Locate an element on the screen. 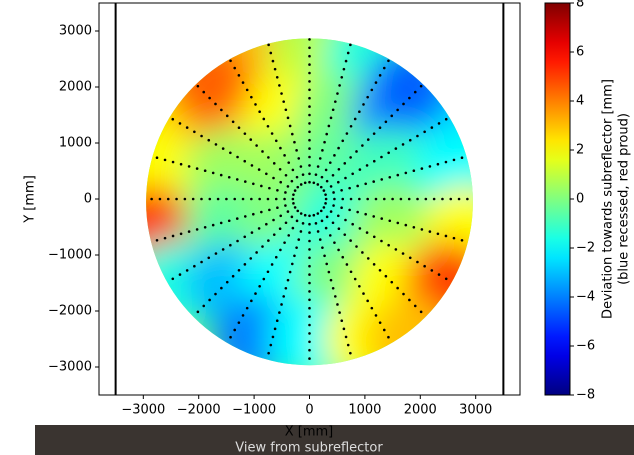 The height and width of the screenshot is (455, 634). colorbar-tick-label: 6 is located at coordinates (580, 52).